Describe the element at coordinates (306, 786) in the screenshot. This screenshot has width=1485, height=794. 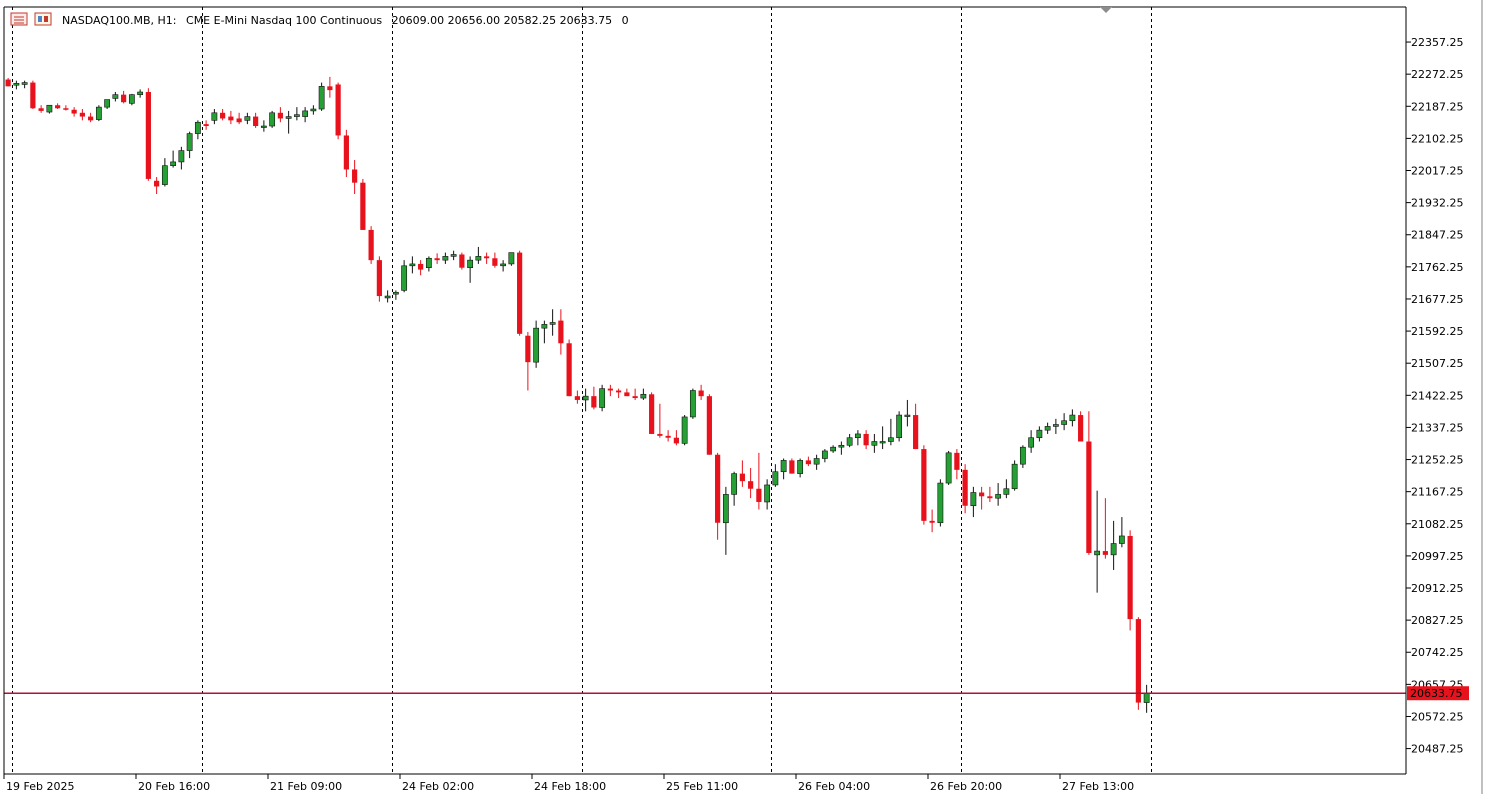
I see `time-tick-label: 21 Feb 09:00` at that location.